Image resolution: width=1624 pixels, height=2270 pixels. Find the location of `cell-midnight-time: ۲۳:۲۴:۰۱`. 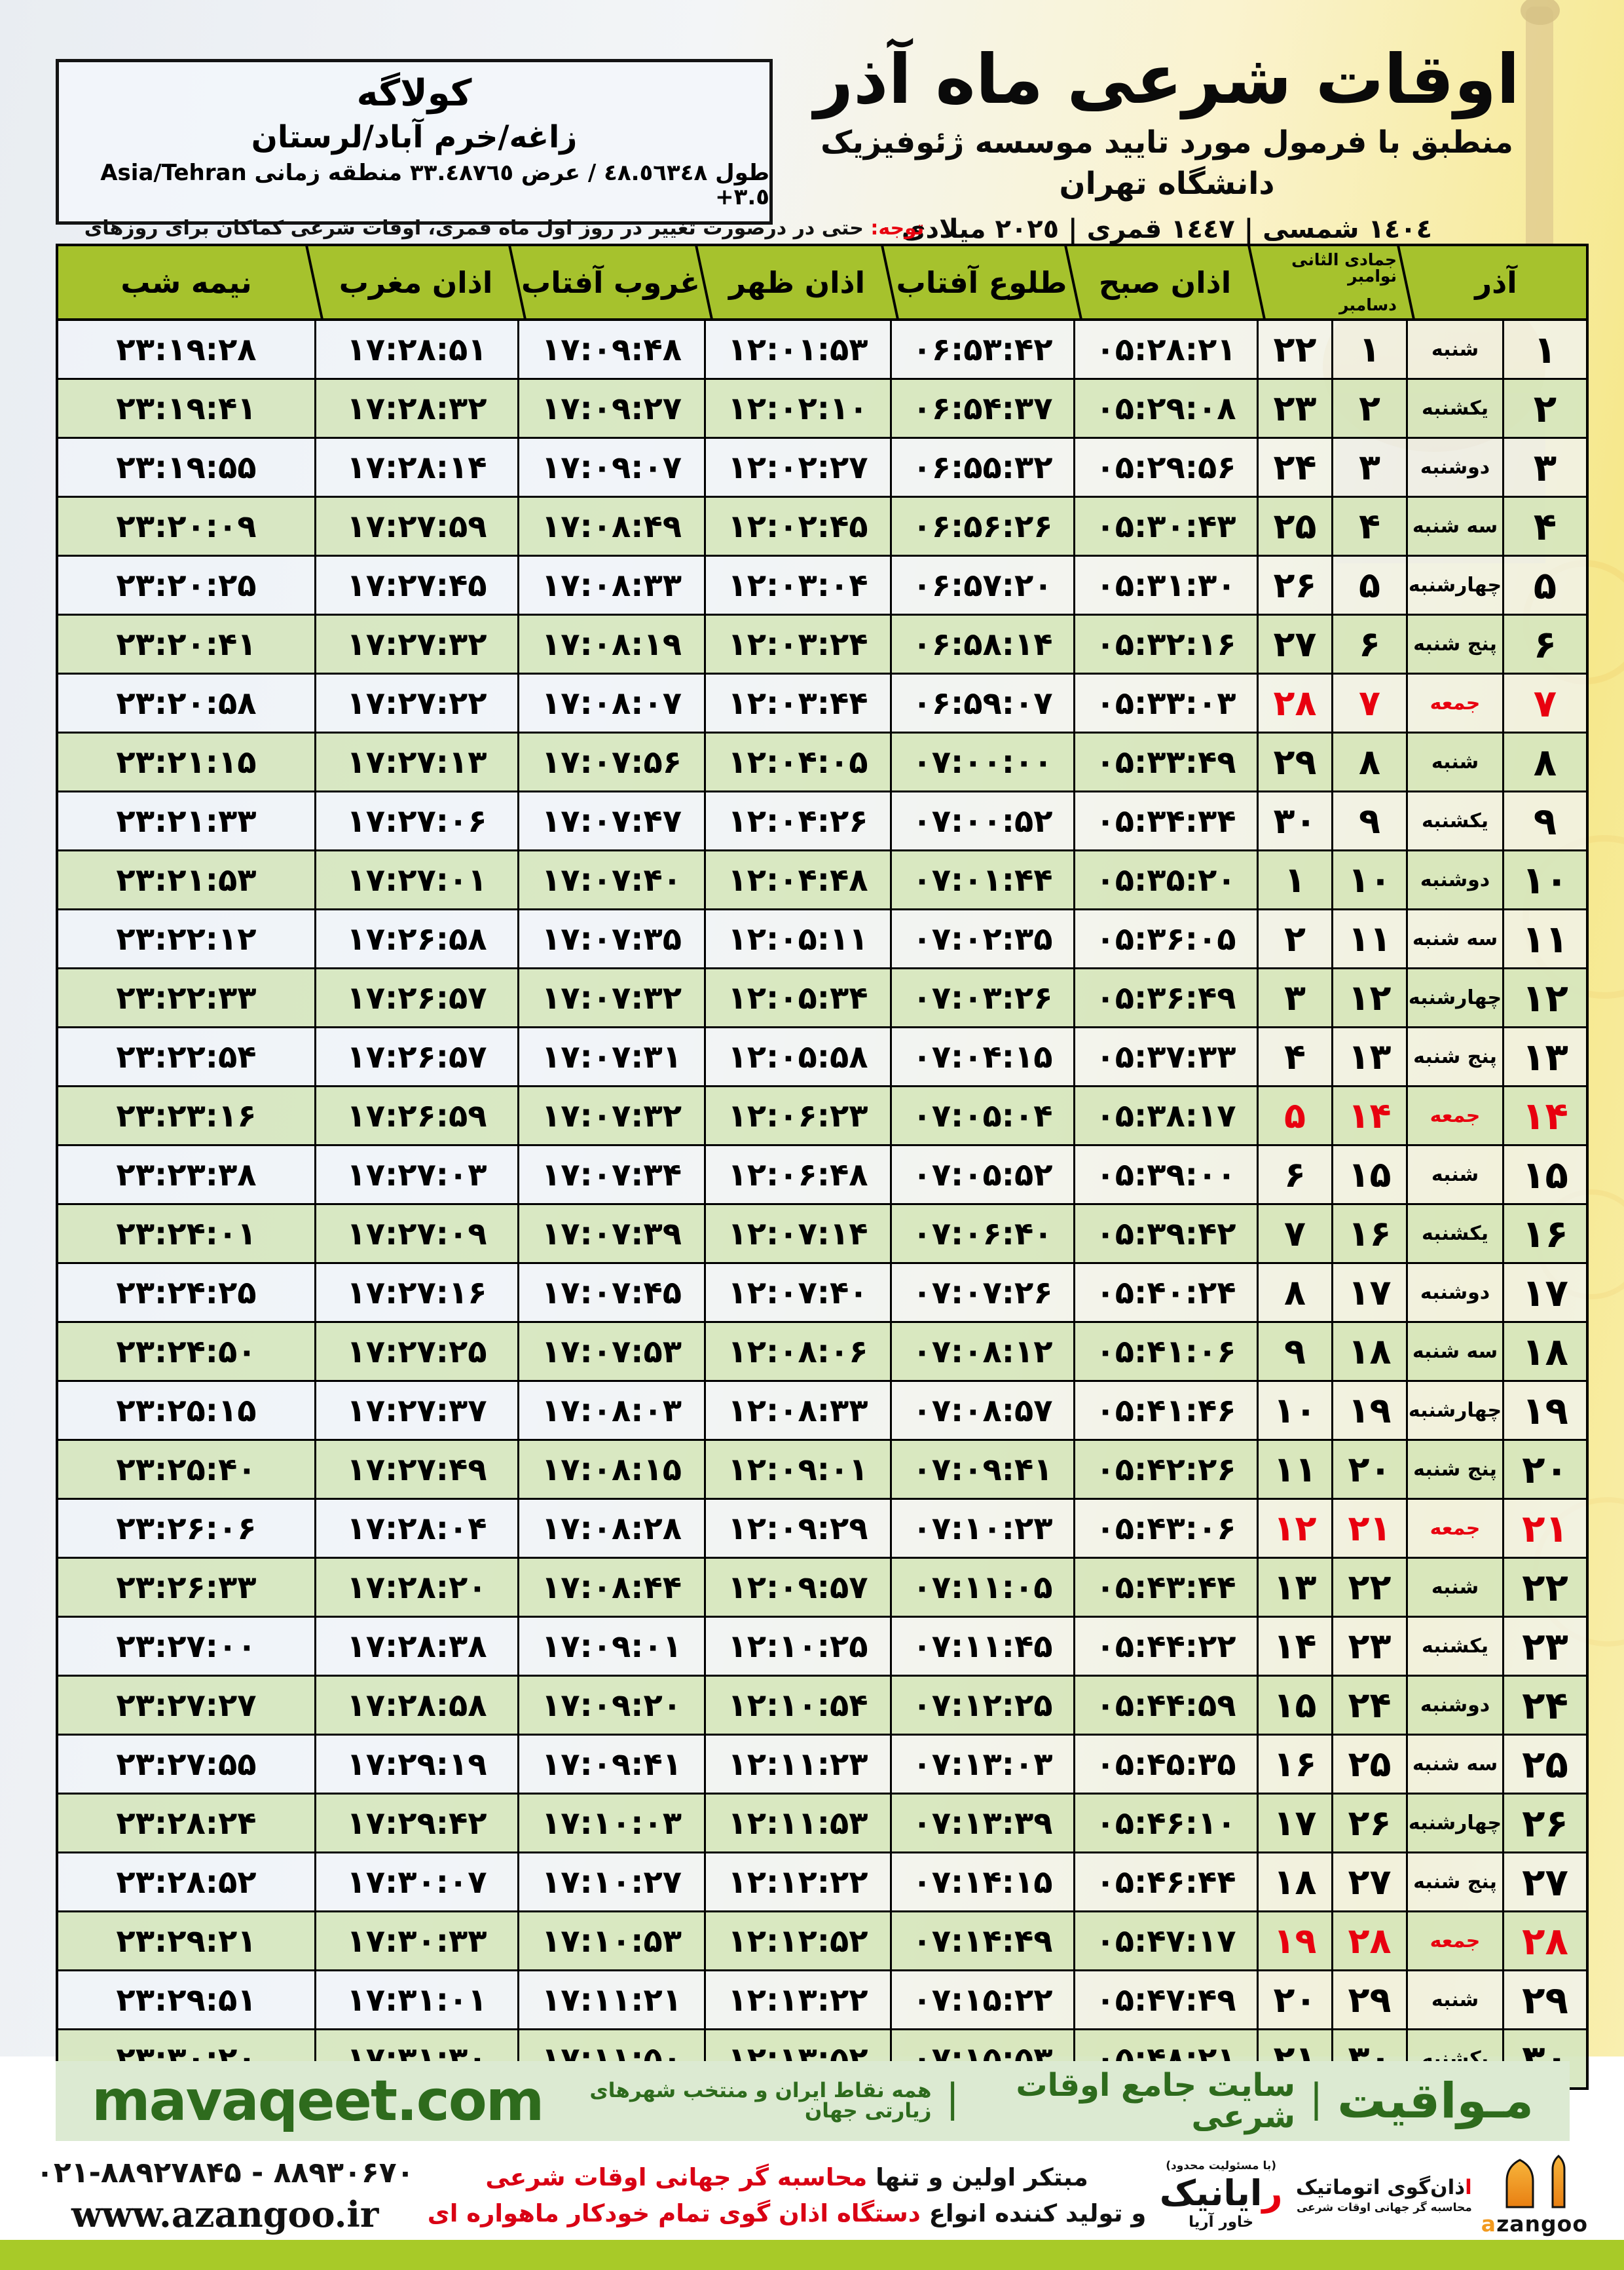

cell-midnight-time: ۲۳:۲۴:۰۱ is located at coordinates (186, 1233).